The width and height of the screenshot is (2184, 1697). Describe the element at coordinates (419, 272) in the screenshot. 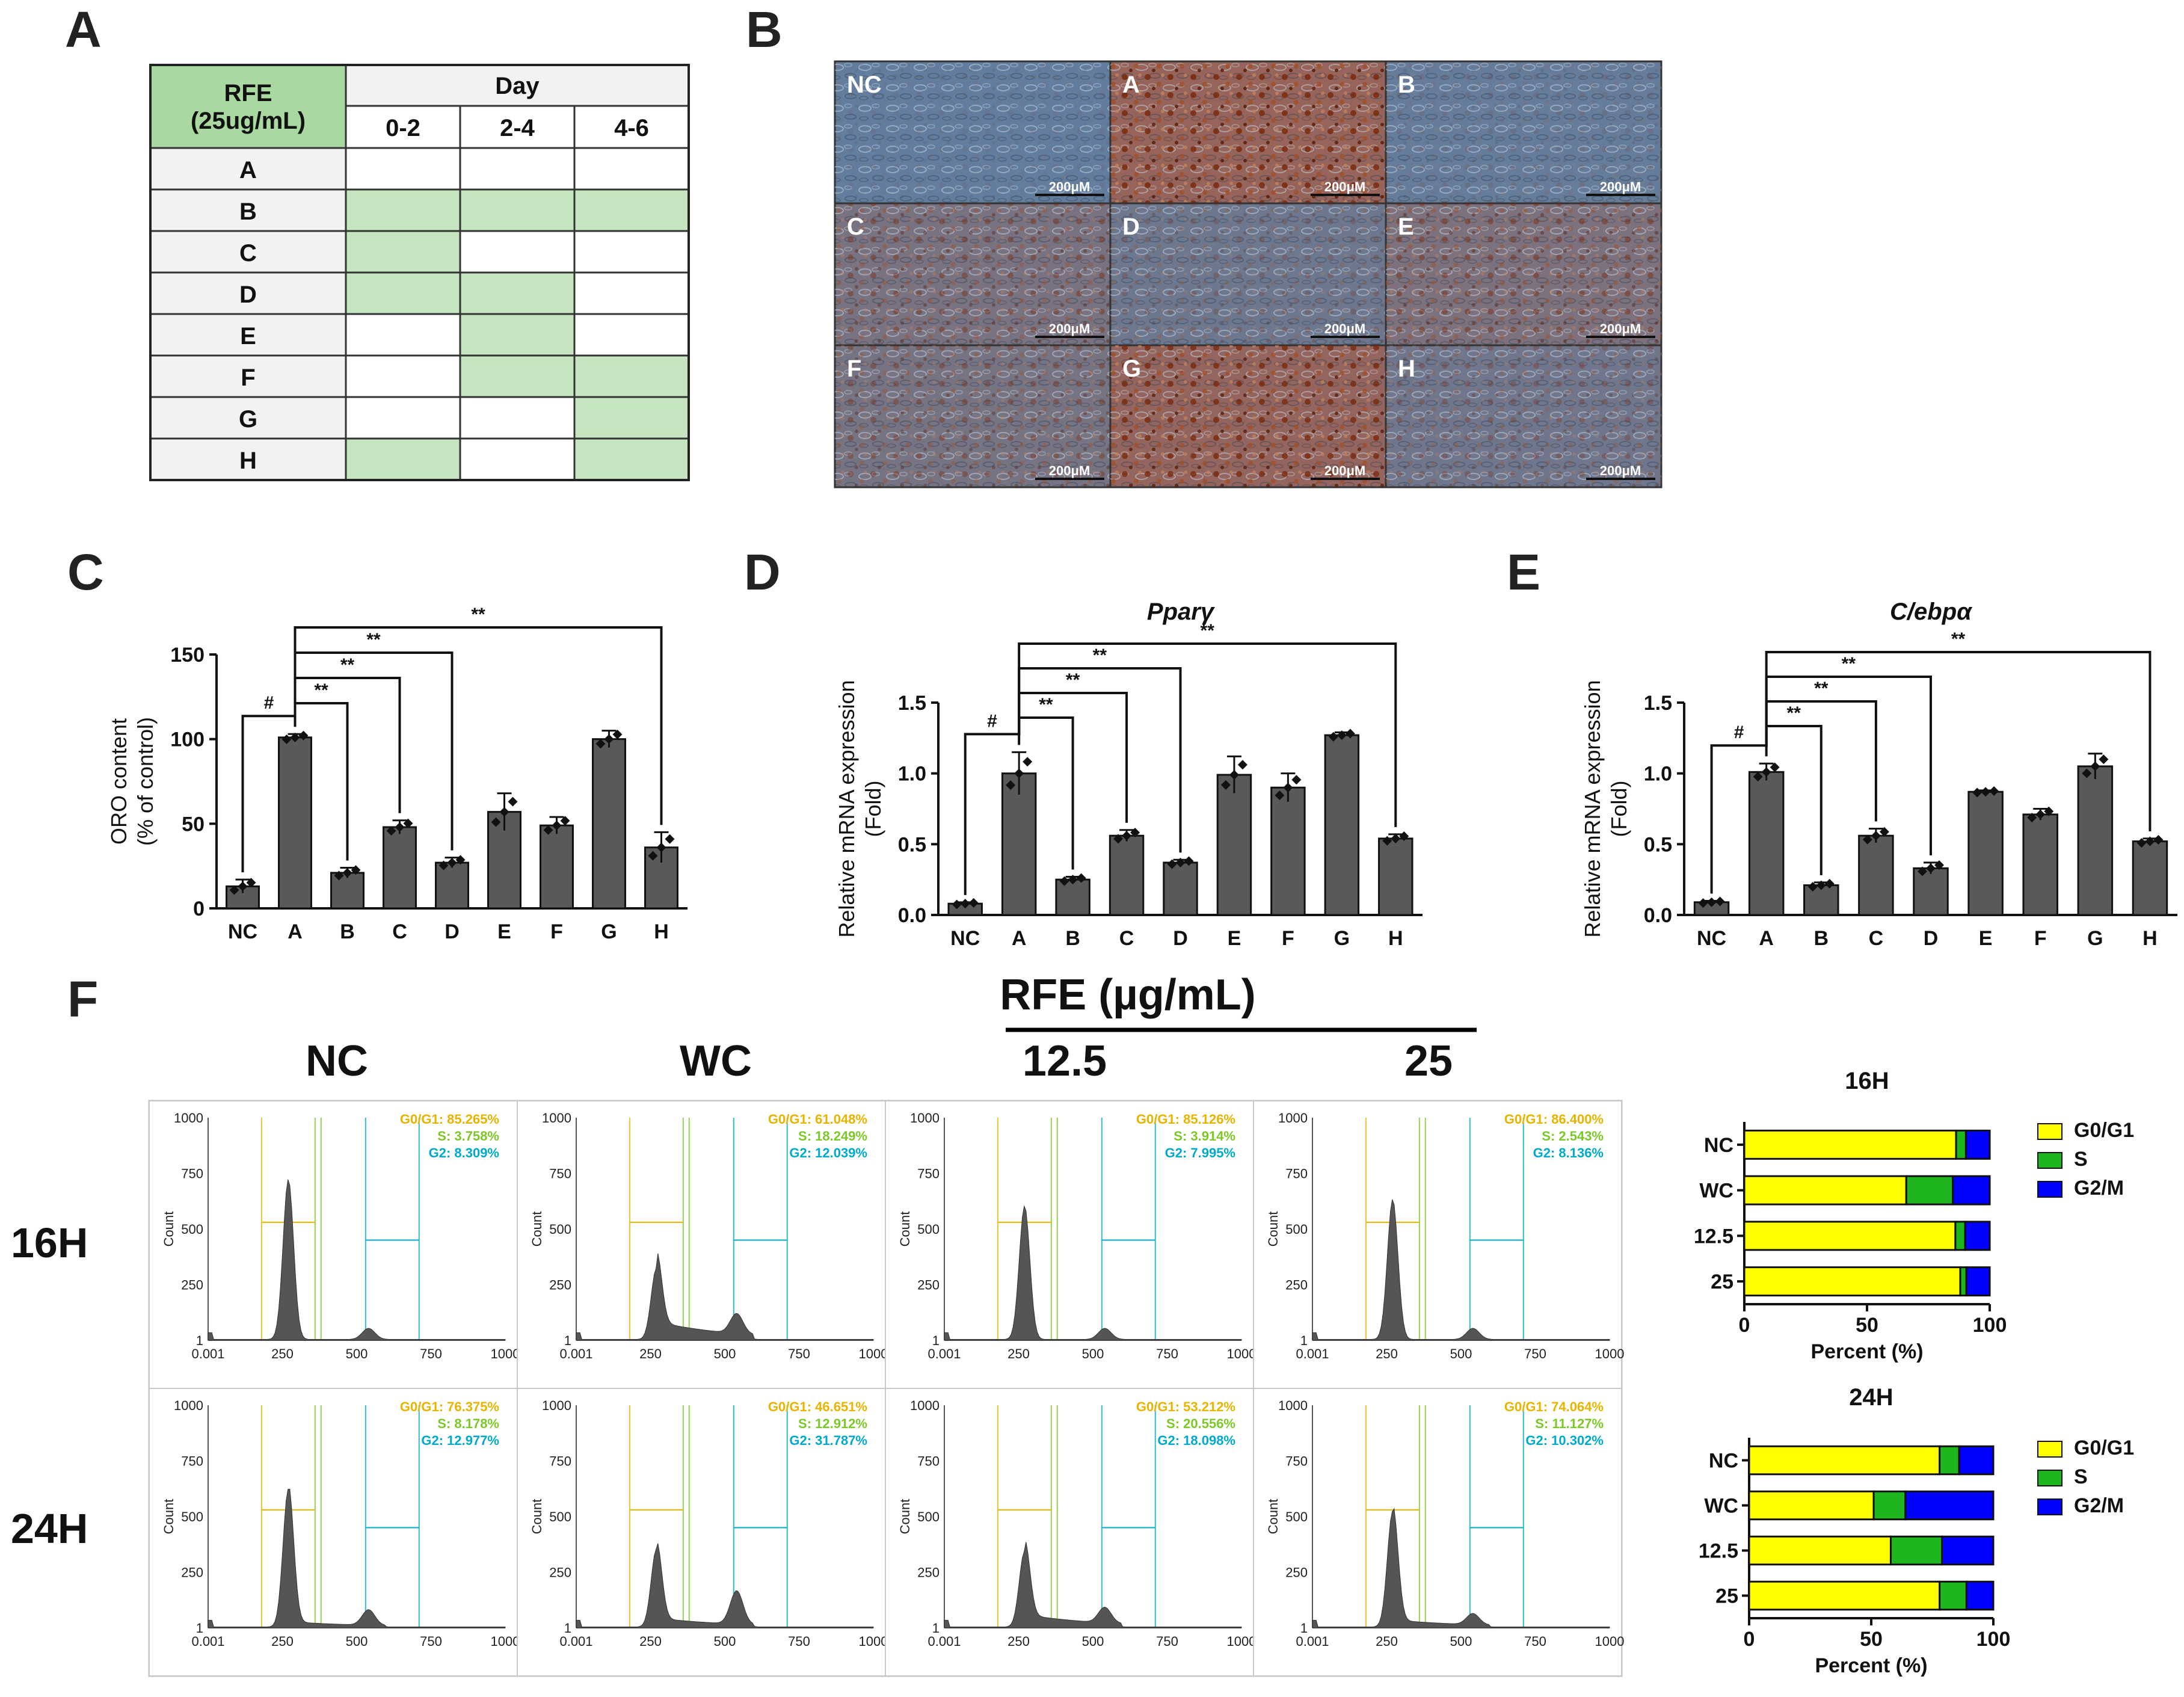

I see `table-border` at that location.